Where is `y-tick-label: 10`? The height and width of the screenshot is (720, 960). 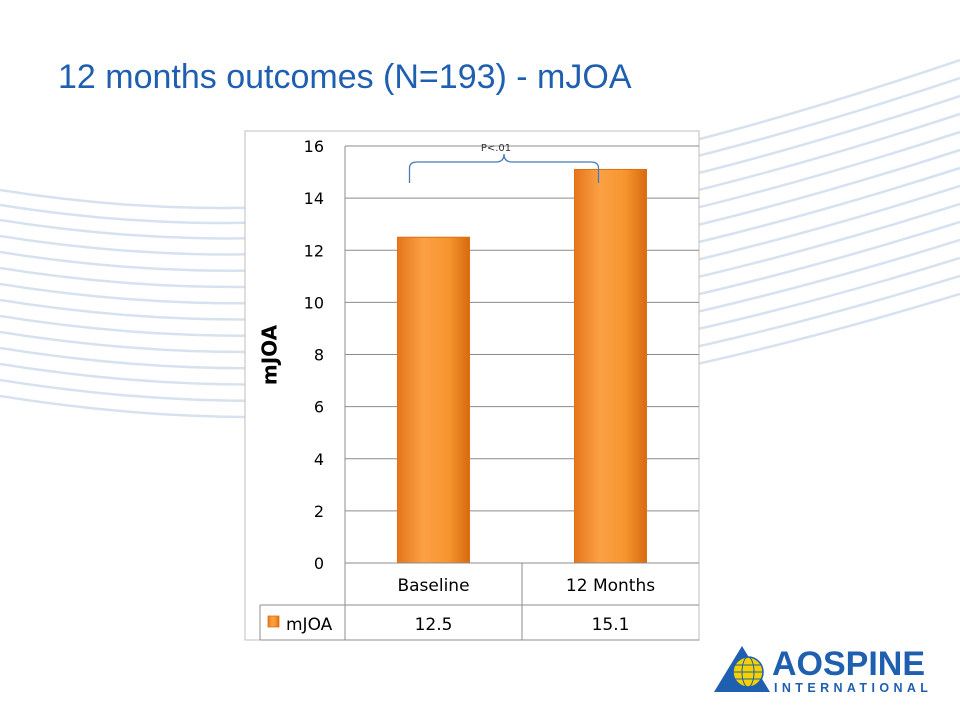
y-tick-label: 10 is located at coordinates (314, 302).